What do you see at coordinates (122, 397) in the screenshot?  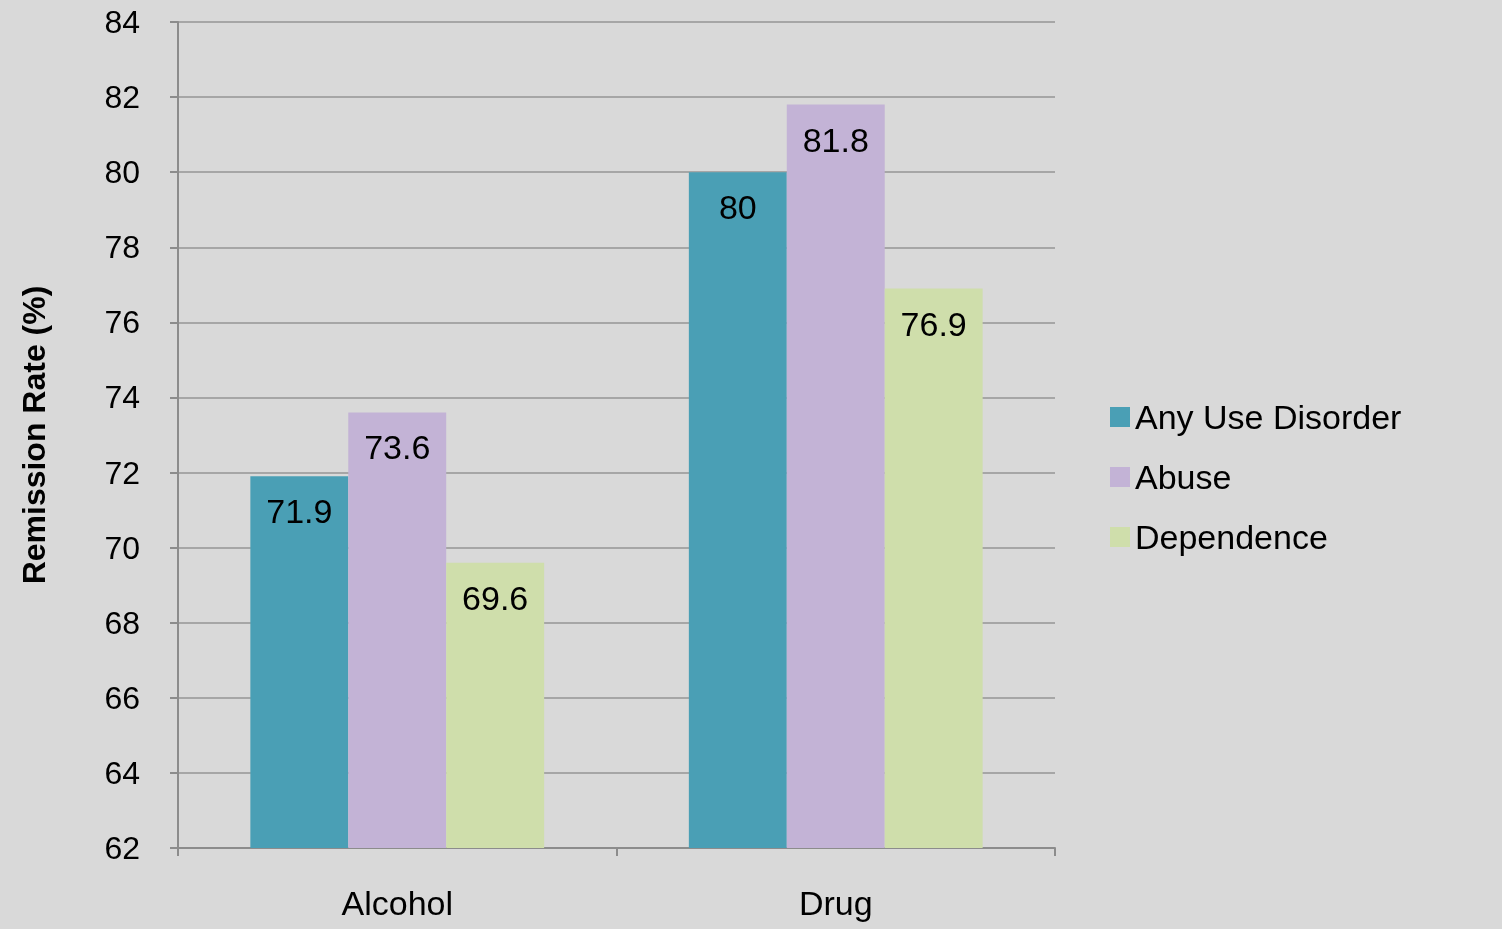 I see `y-tick-label: 74` at bounding box center [122, 397].